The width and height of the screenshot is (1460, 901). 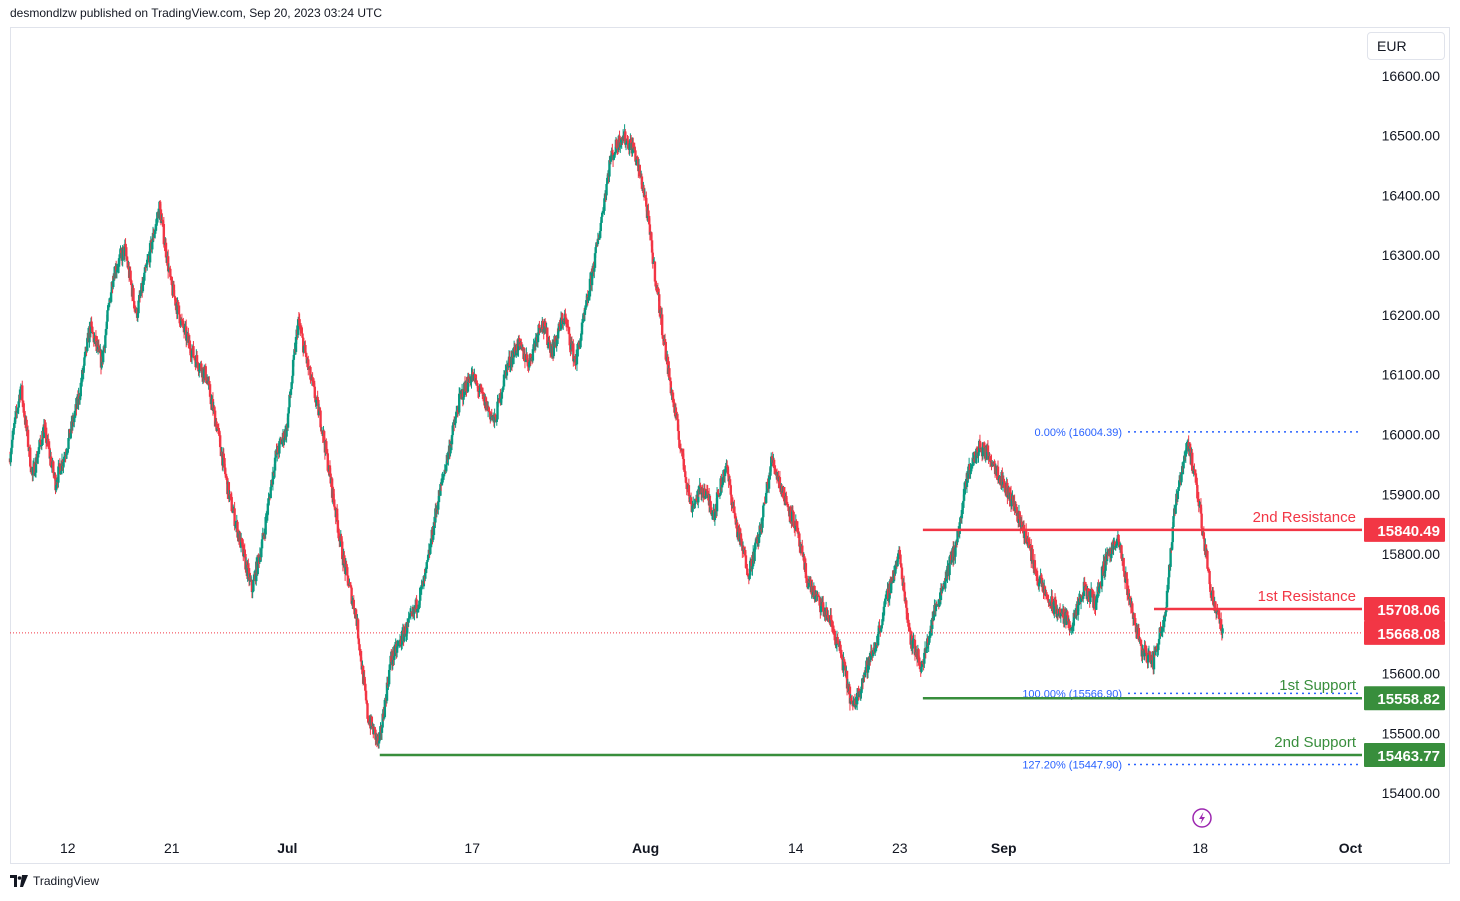 What do you see at coordinates (1406, 46) in the screenshot?
I see `currency-selector: EUR` at bounding box center [1406, 46].